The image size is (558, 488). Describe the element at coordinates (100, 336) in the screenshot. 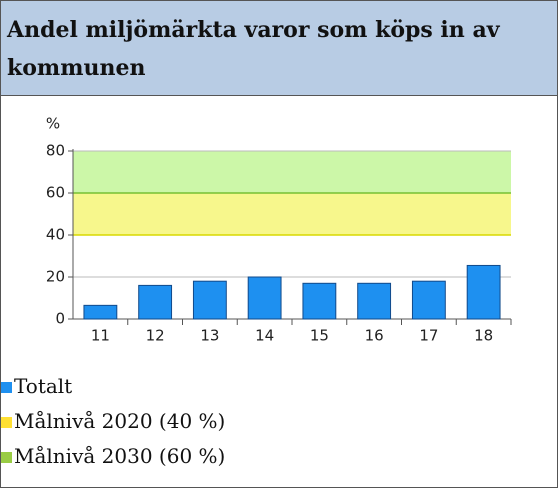

I see `x-tick-label: 11` at that location.